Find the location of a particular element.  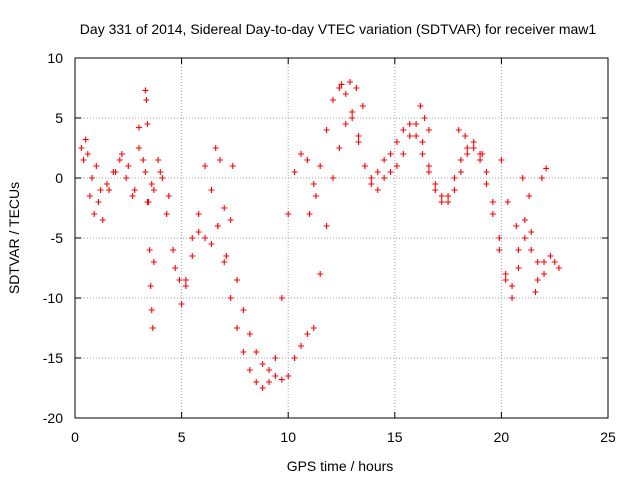

x-tick-label: 10 is located at coordinates (288, 437).